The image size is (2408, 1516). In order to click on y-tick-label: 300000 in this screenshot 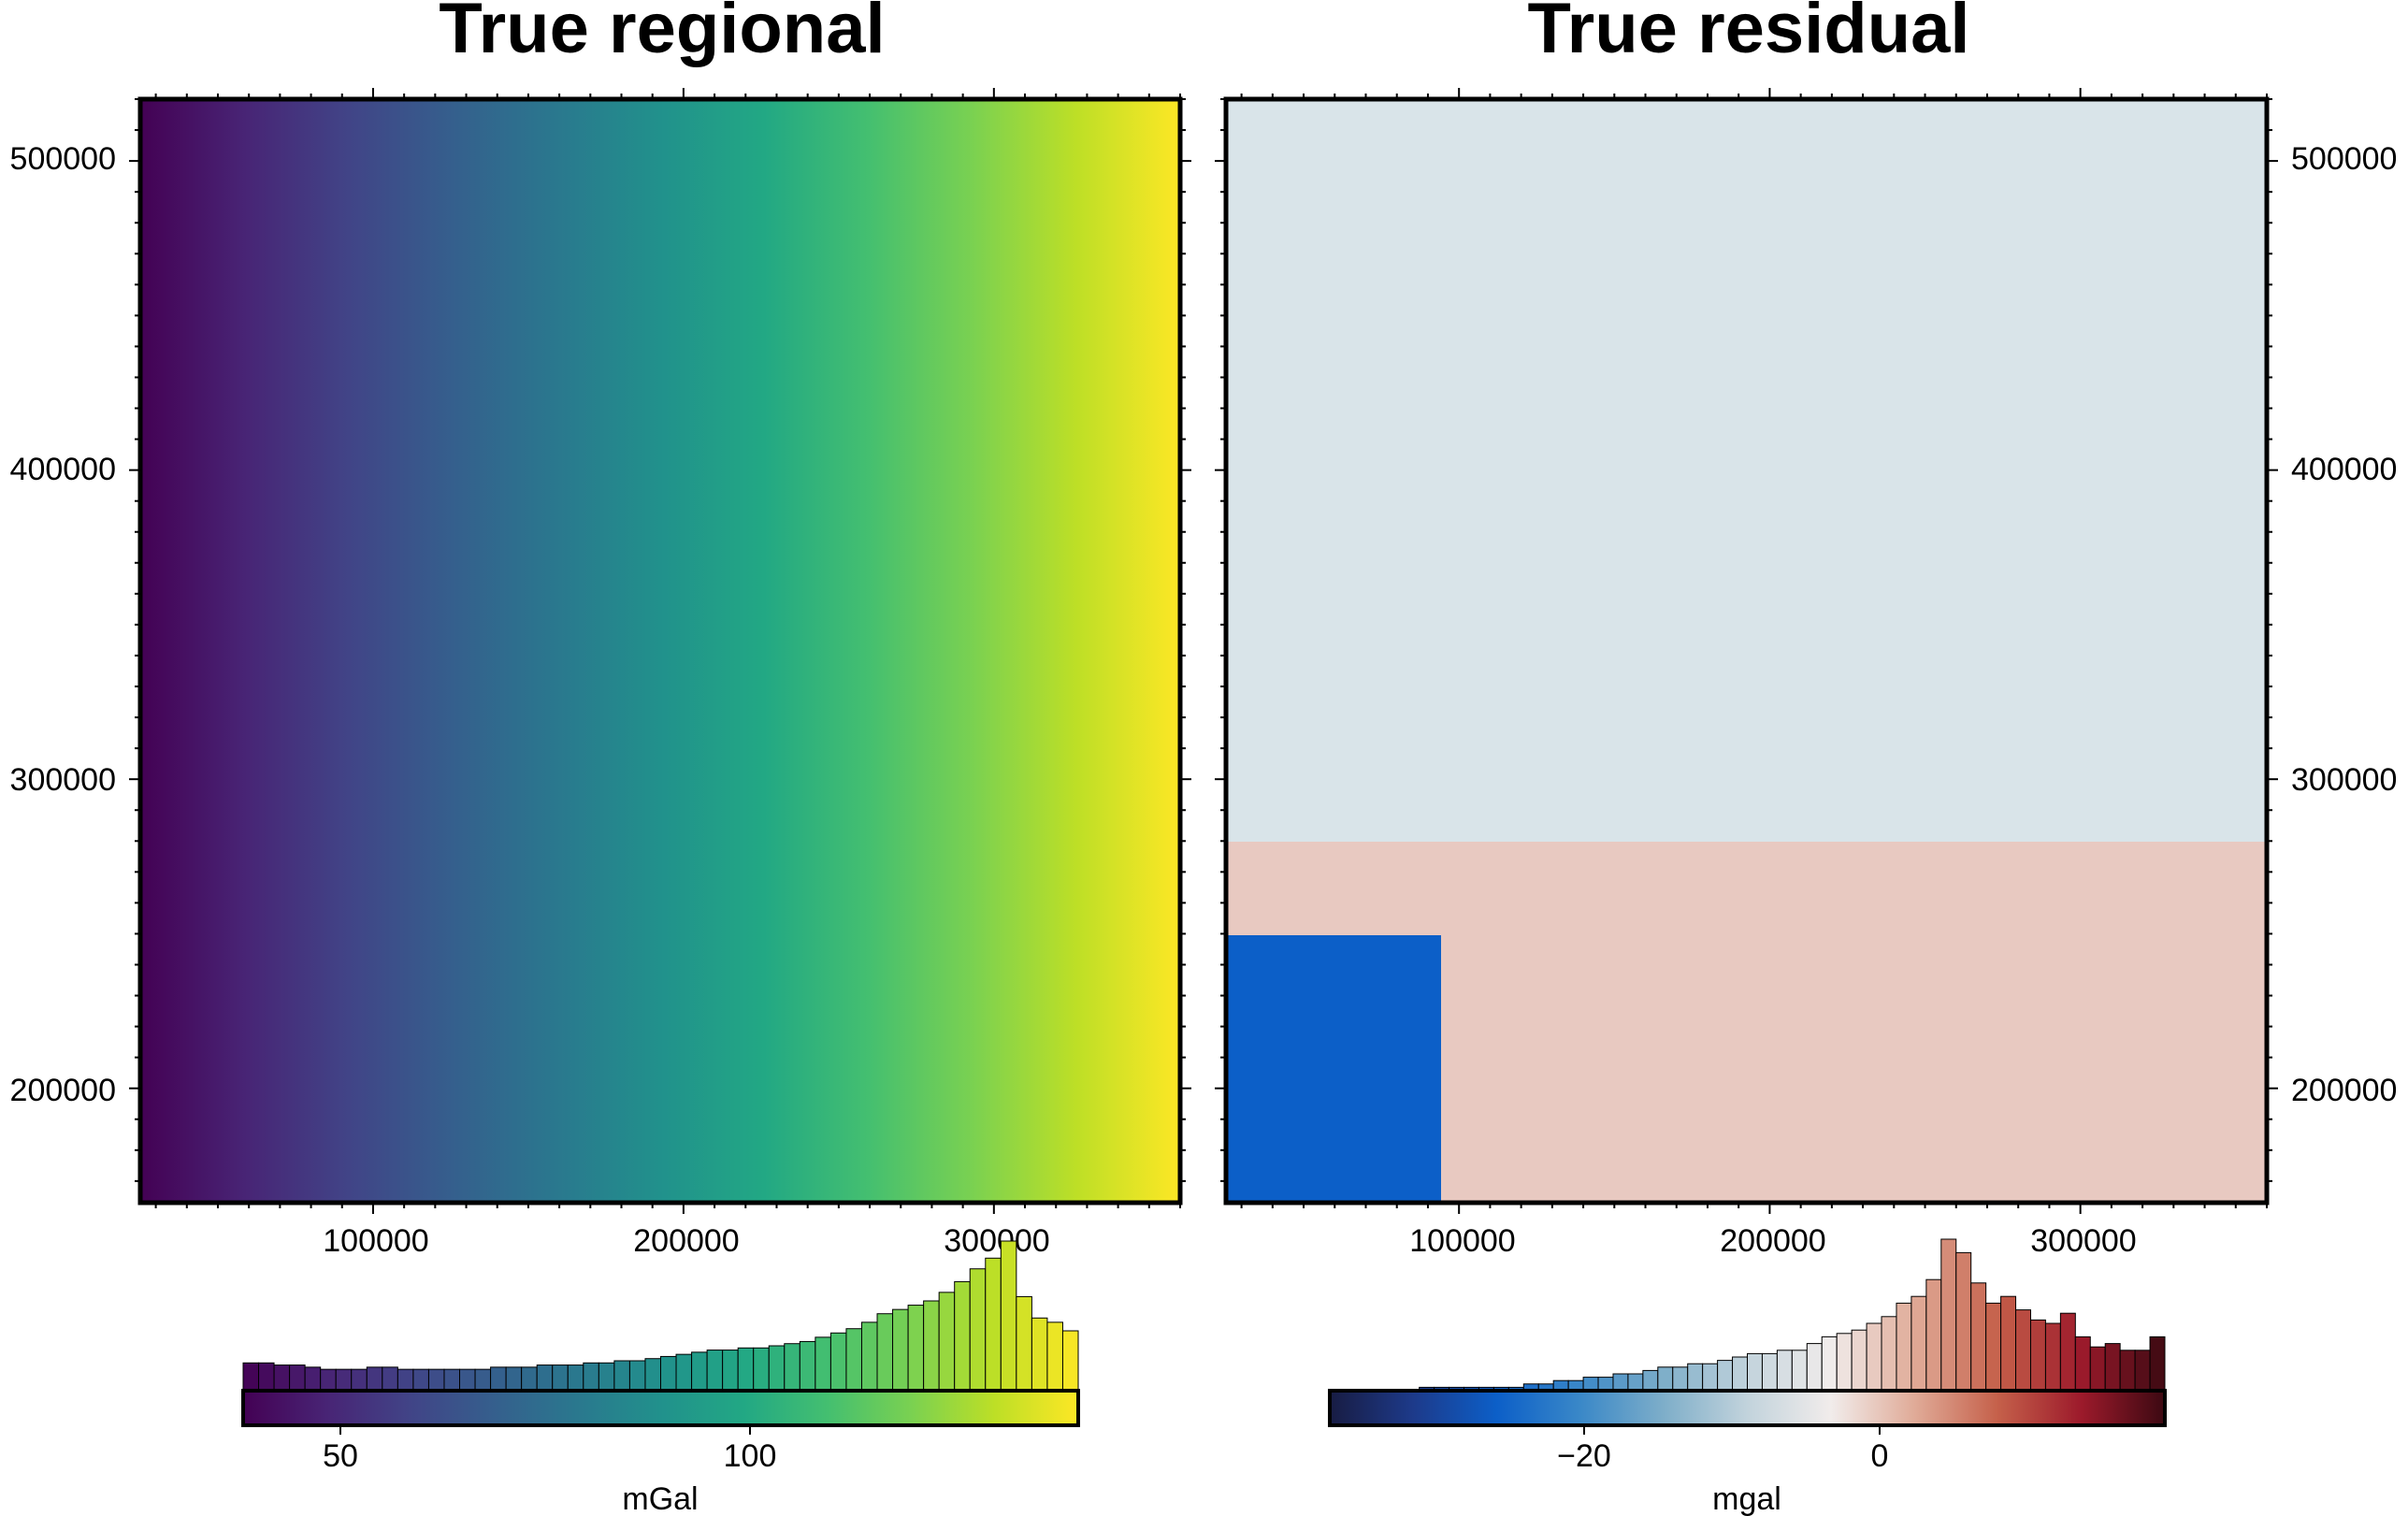, I will do `click(63, 780)`.